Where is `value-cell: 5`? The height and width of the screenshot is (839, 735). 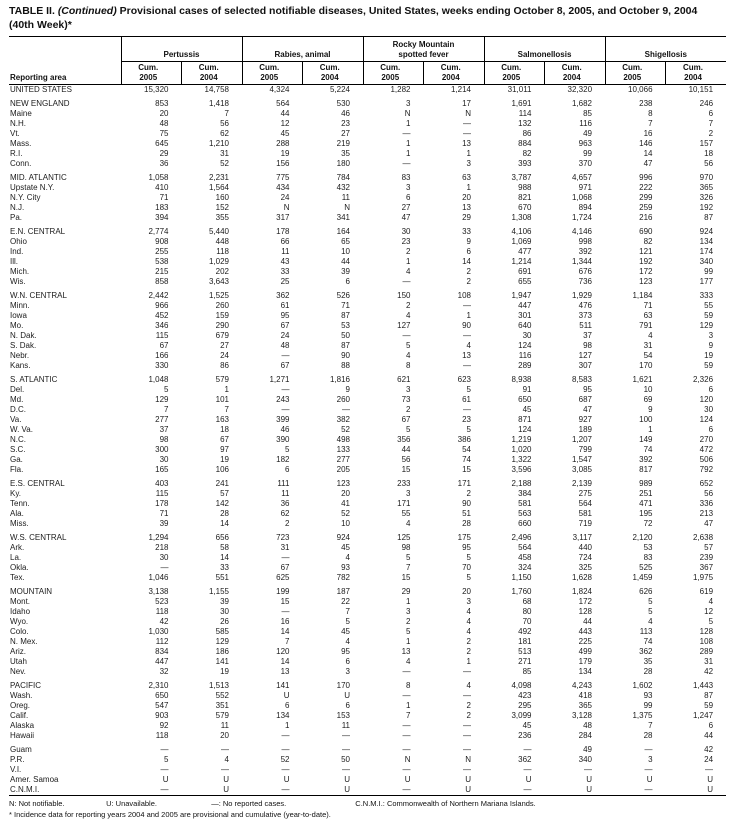 value-cell: 5 is located at coordinates (408, 632).